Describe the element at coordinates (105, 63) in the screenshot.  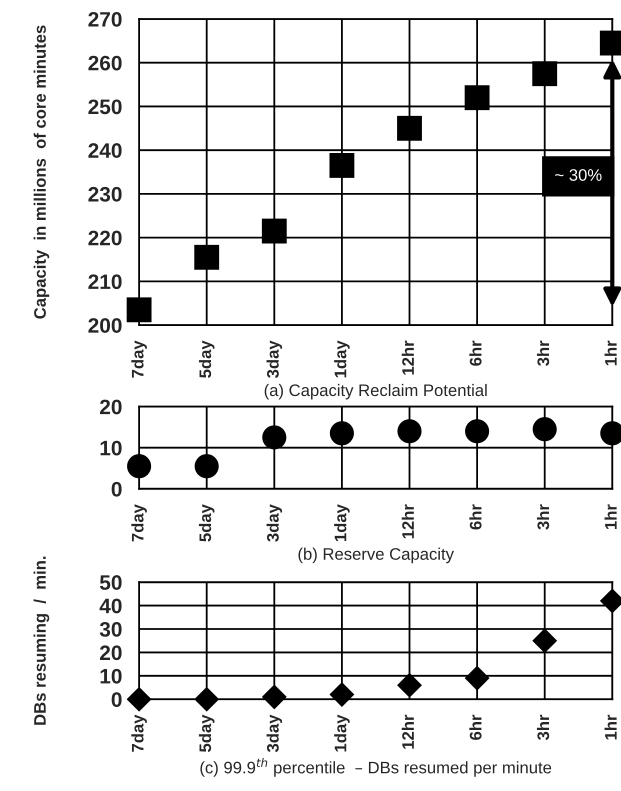
I see `y-tick-label: 260` at that location.